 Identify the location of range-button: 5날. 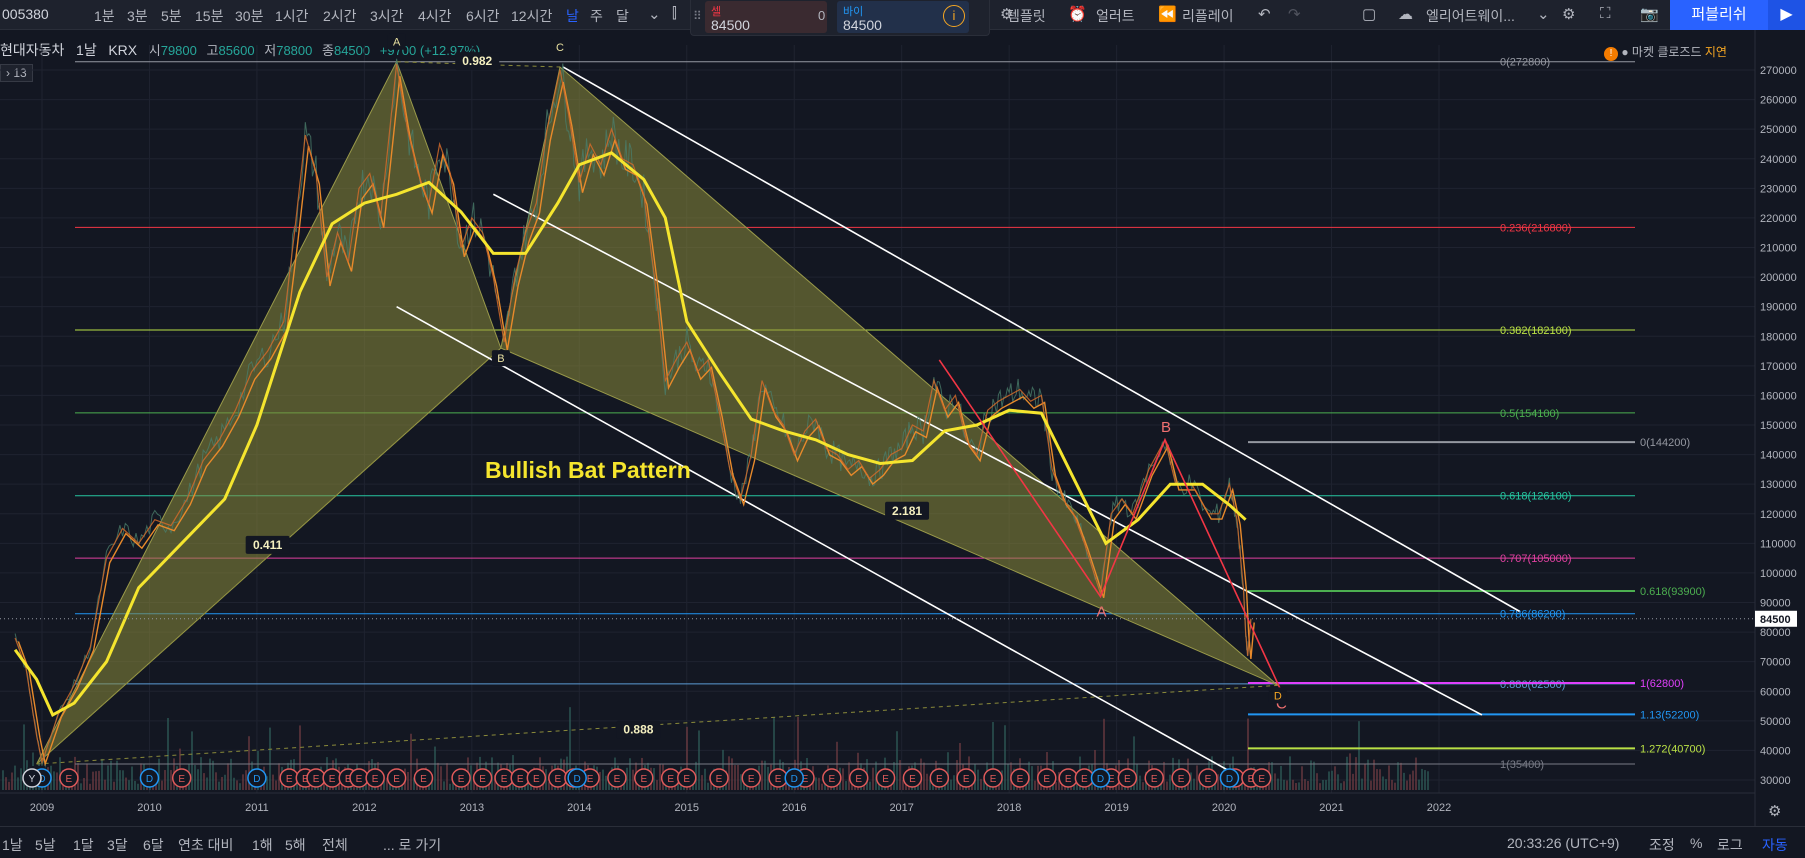
(45, 845).